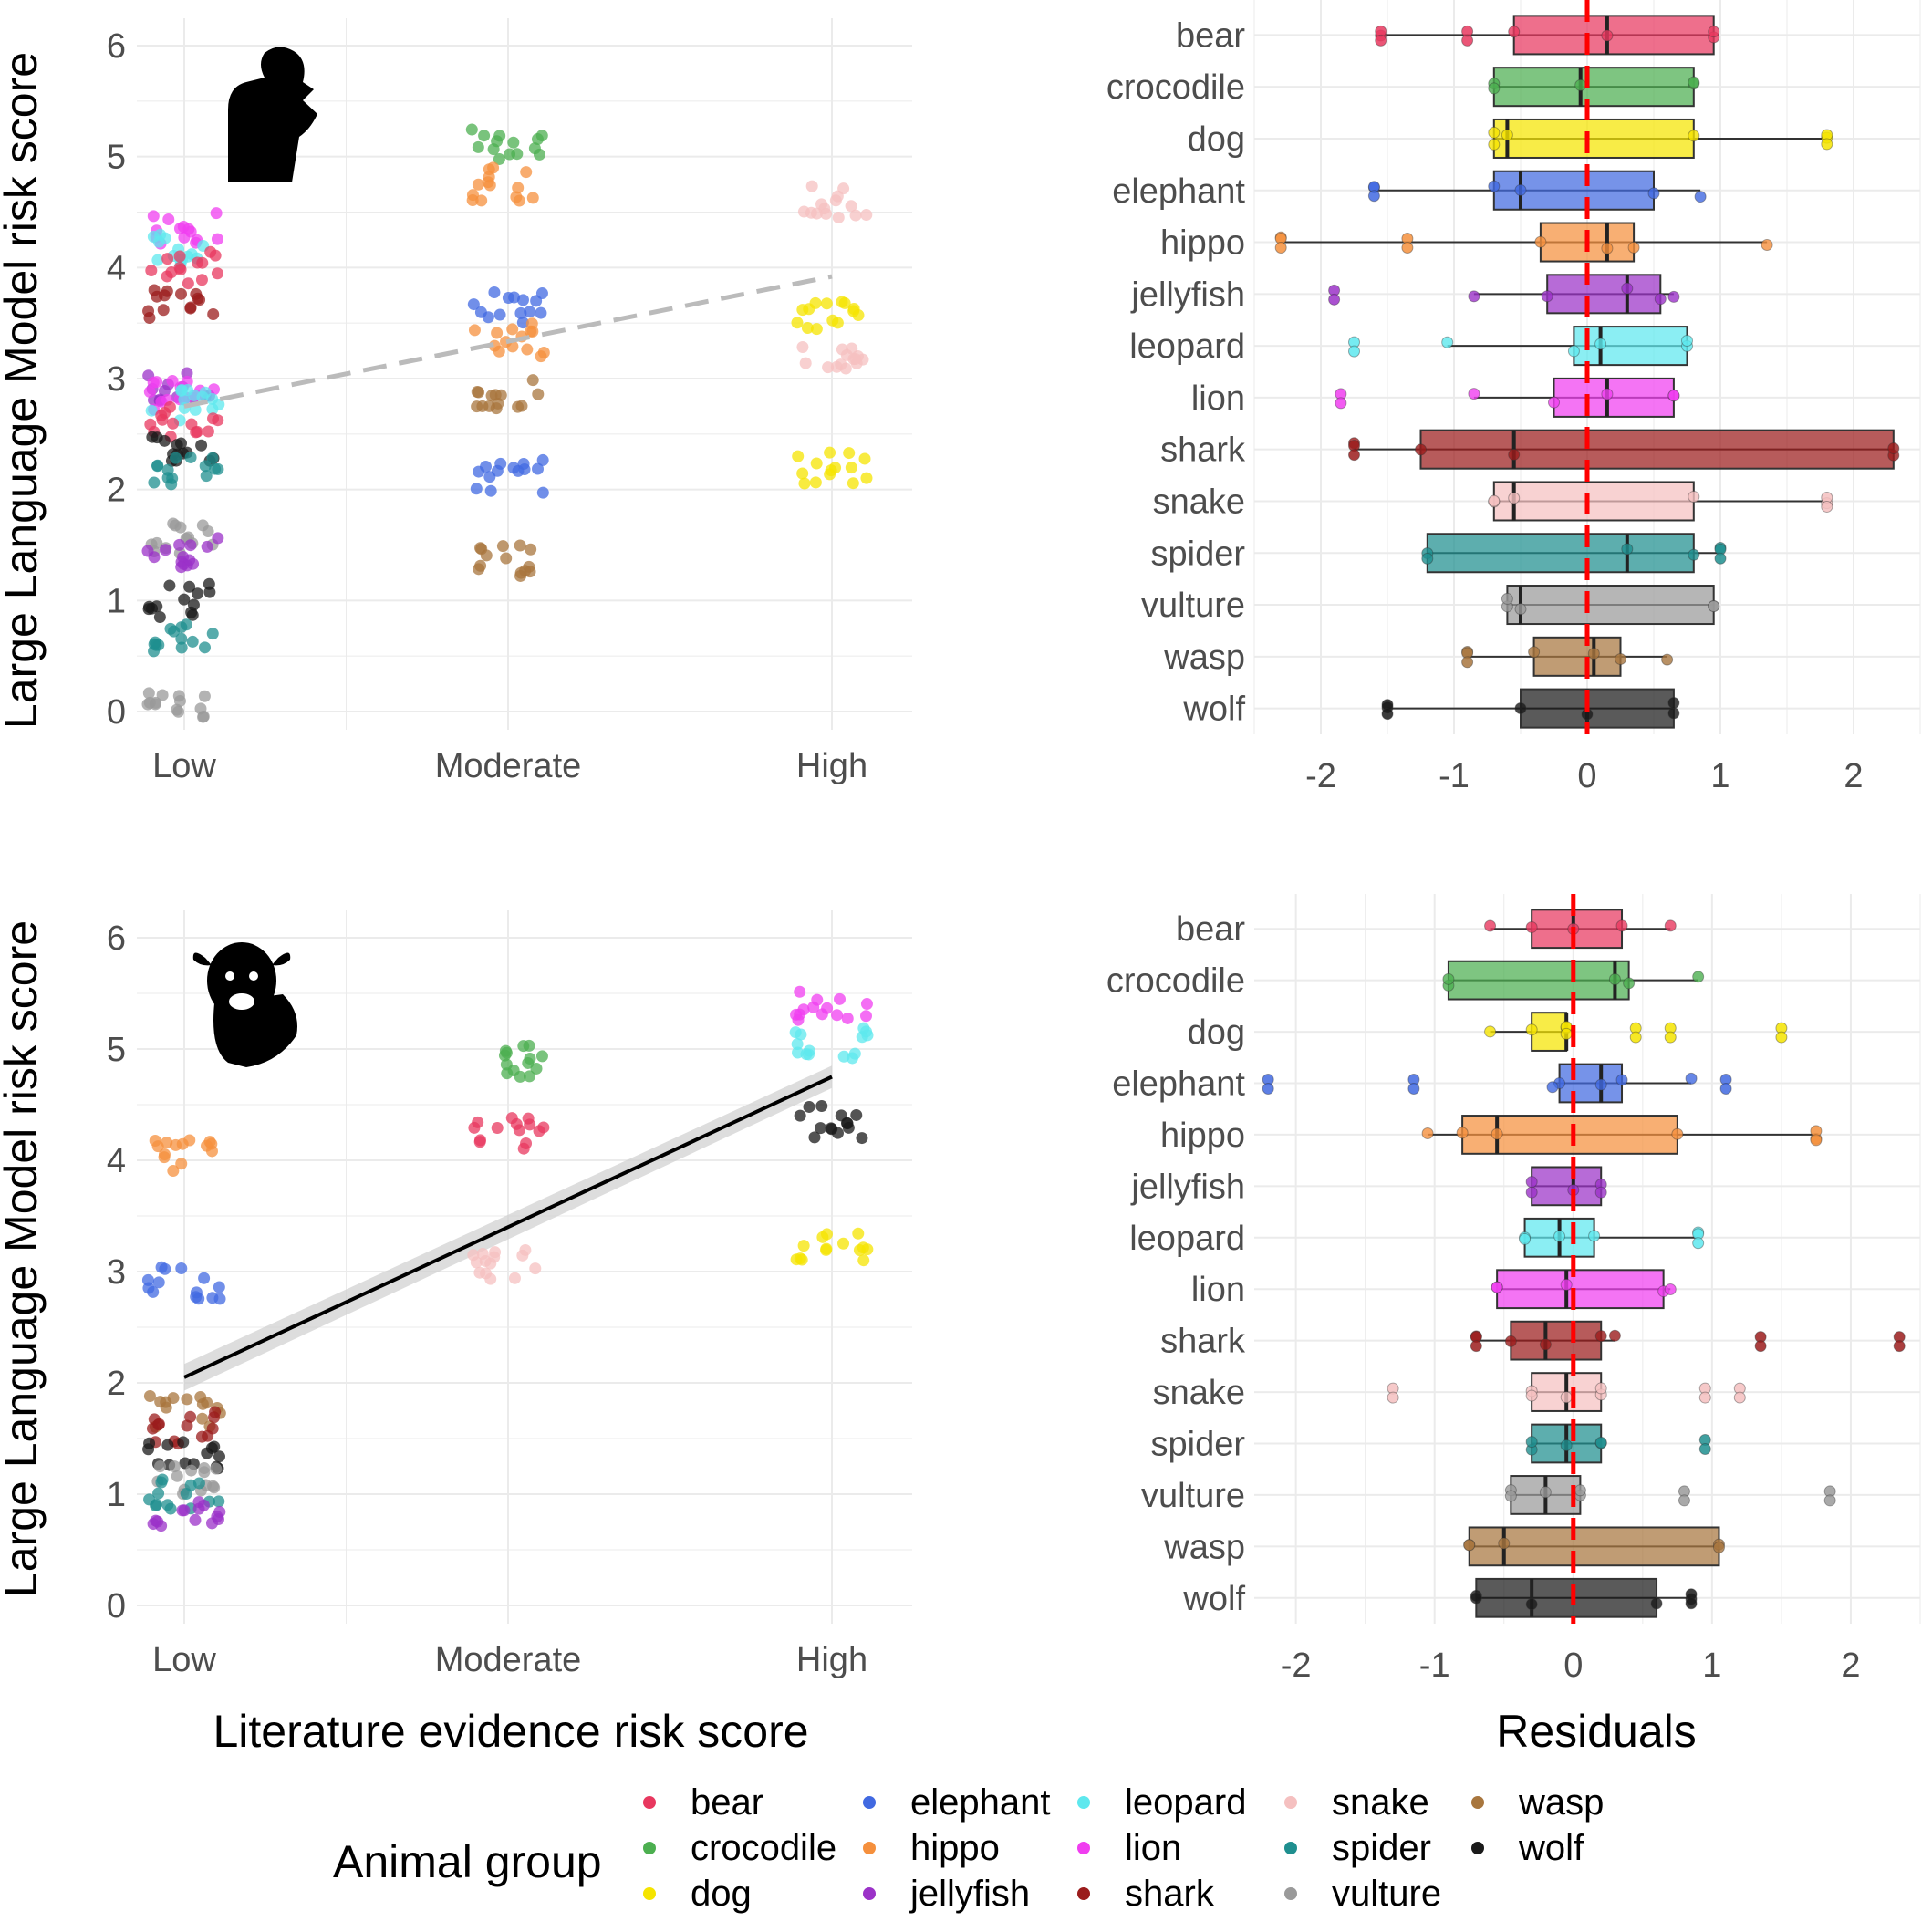 Image resolution: width=1932 pixels, height=1932 pixels. Describe the element at coordinates (1202, 243) in the screenshot. I see `y-tick-label: hippo` at that location.